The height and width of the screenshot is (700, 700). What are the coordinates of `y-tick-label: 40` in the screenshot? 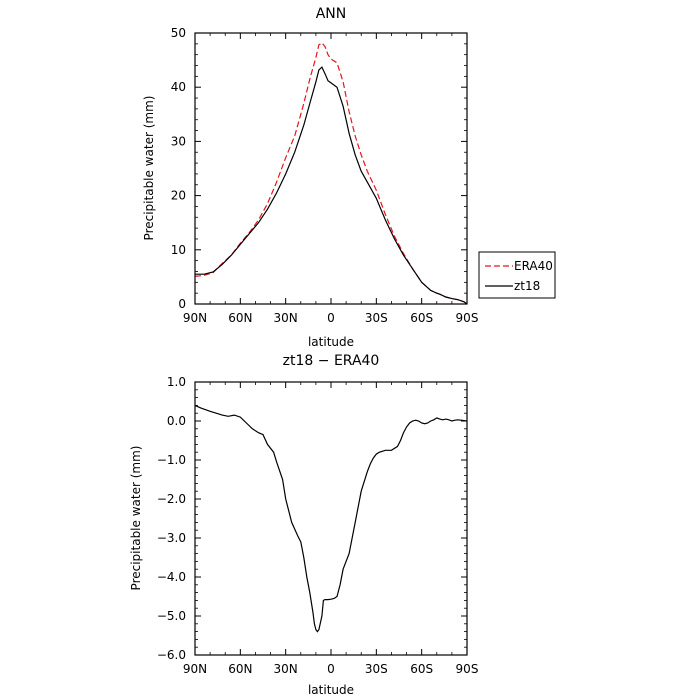 It's located at (178, 87).